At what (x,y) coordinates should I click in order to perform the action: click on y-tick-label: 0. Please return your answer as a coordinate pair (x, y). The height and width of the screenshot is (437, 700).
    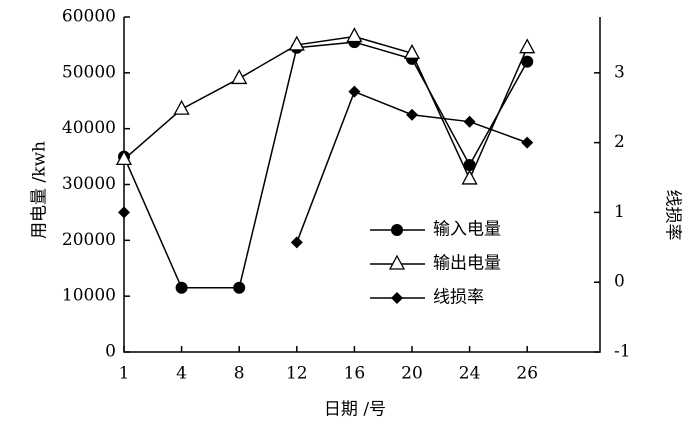
    Looking at the image, I should click on (110, 352).